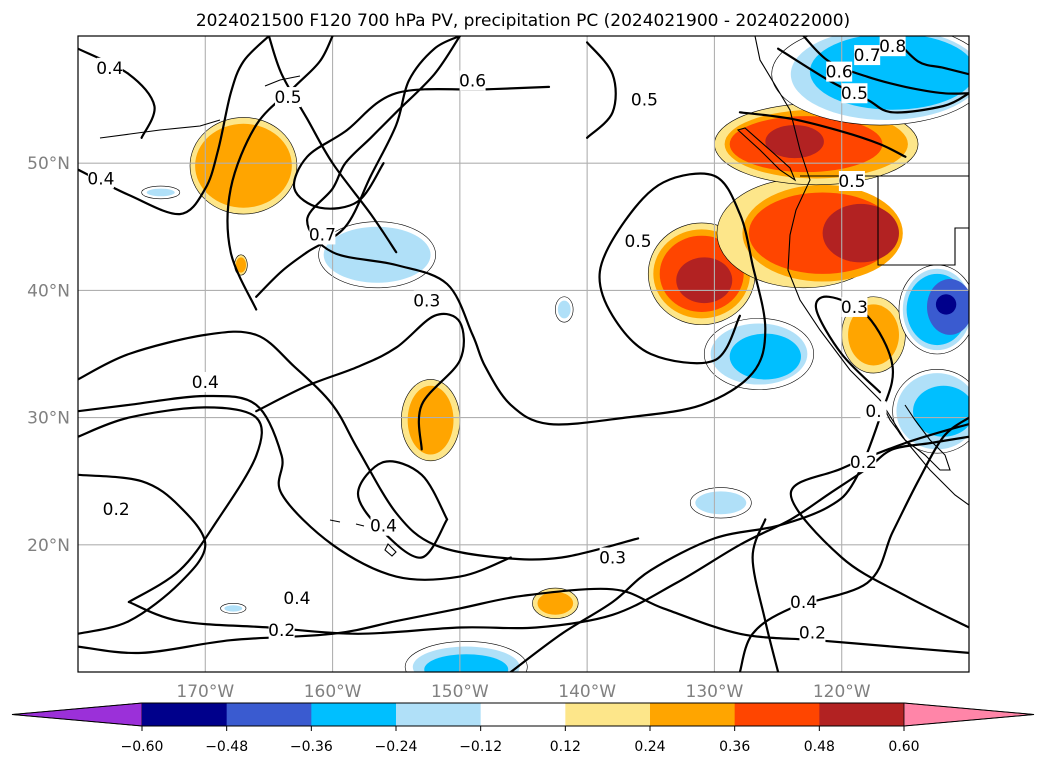  I want to click on colorbar-tick-label: −0.12, so click(480, 747).